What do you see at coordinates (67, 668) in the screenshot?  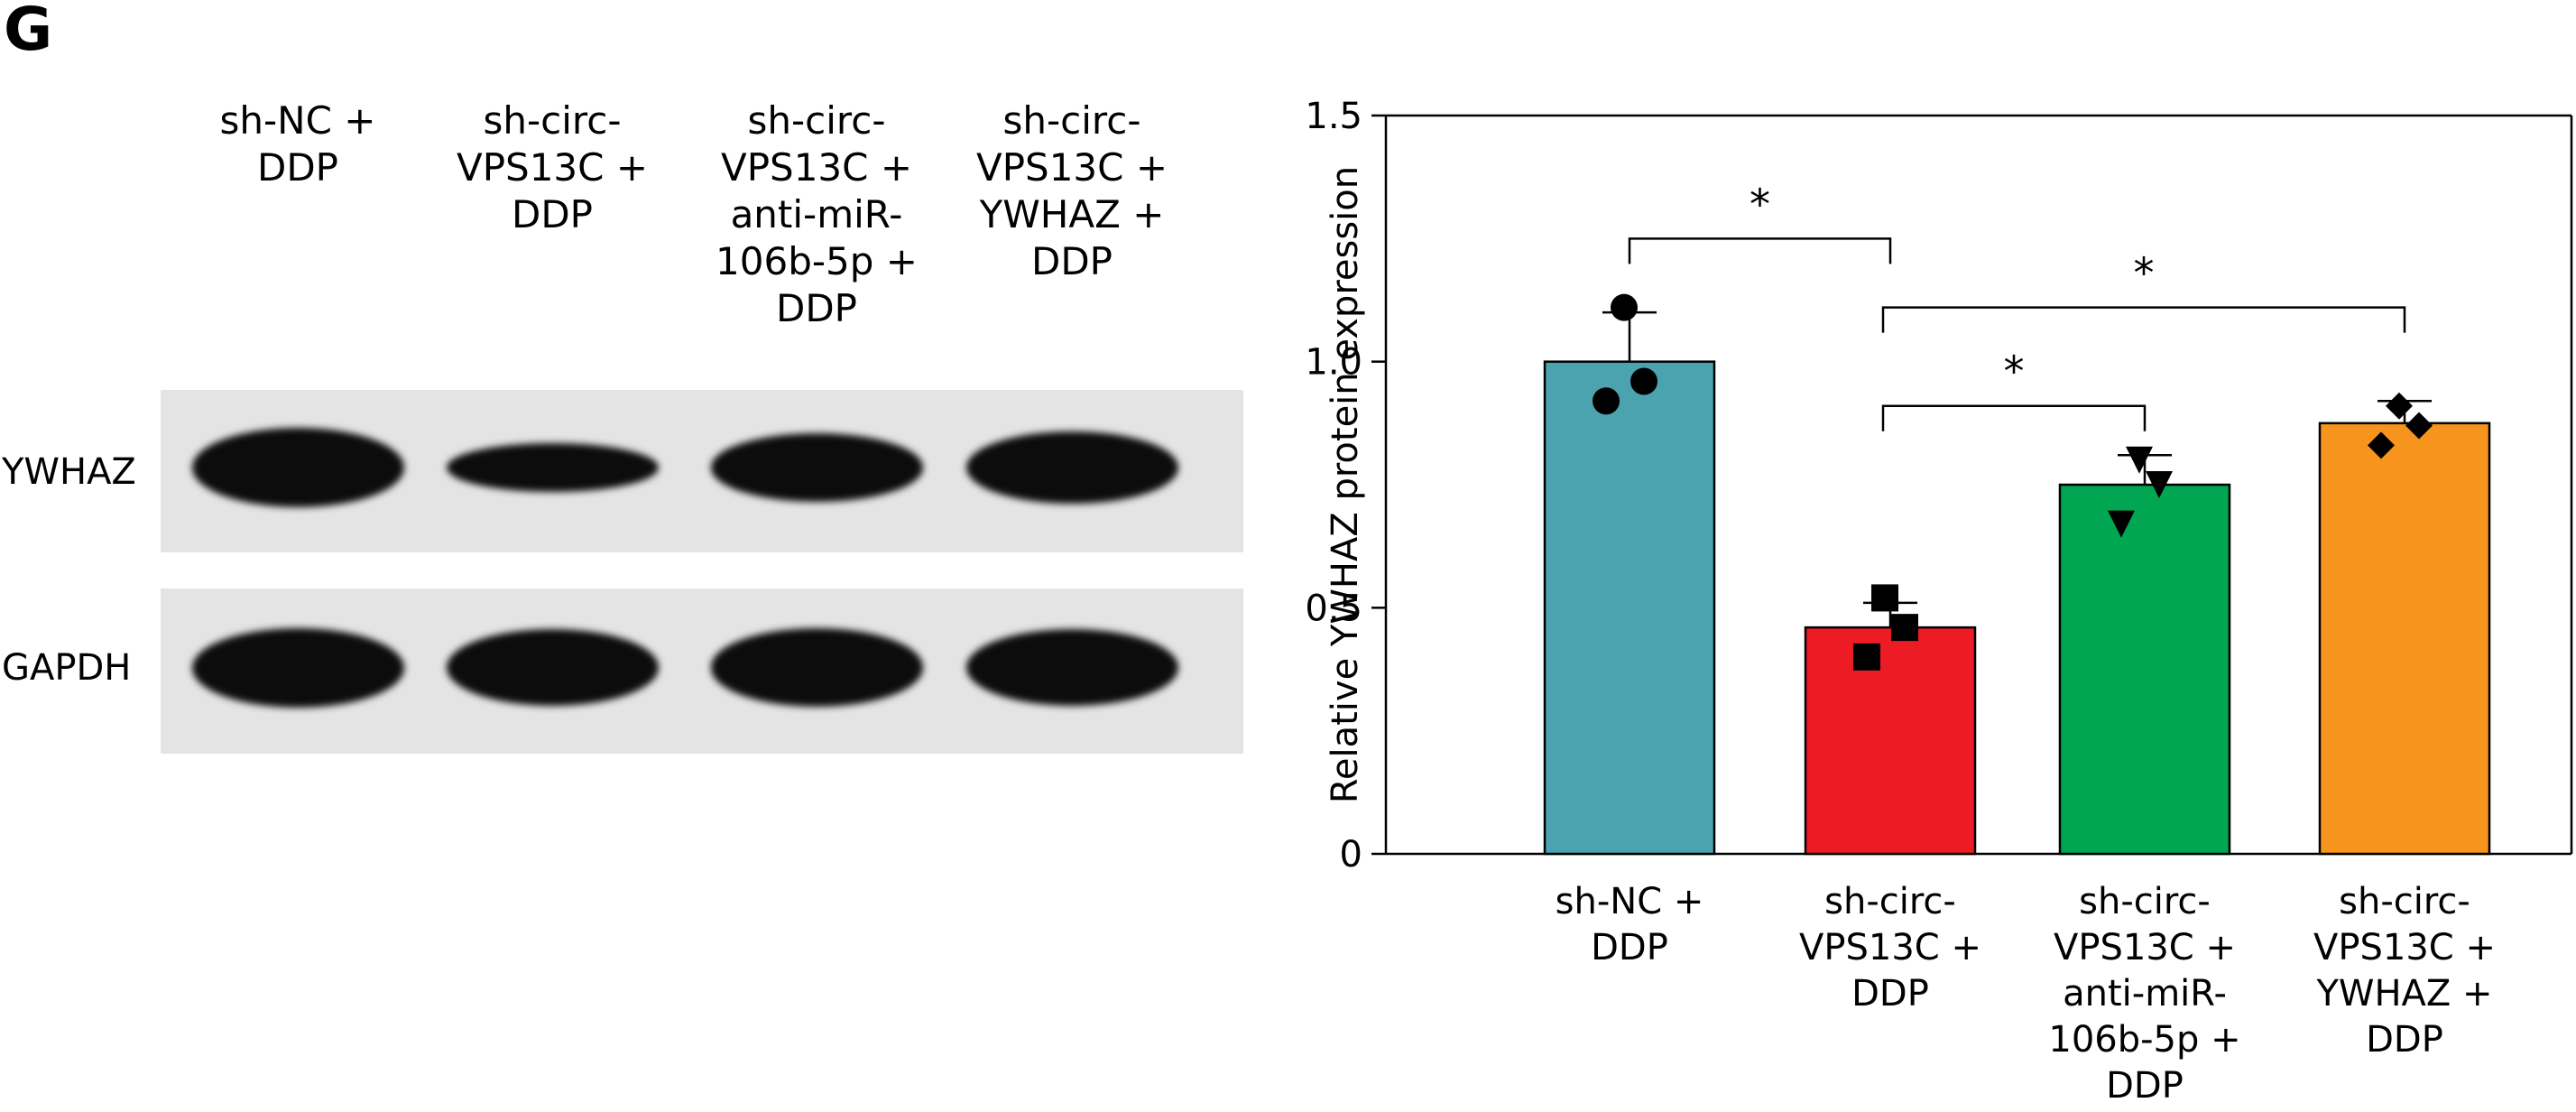 I see `blot-row-label-gapdh: GAPDH` at bounding box center [67, 668].